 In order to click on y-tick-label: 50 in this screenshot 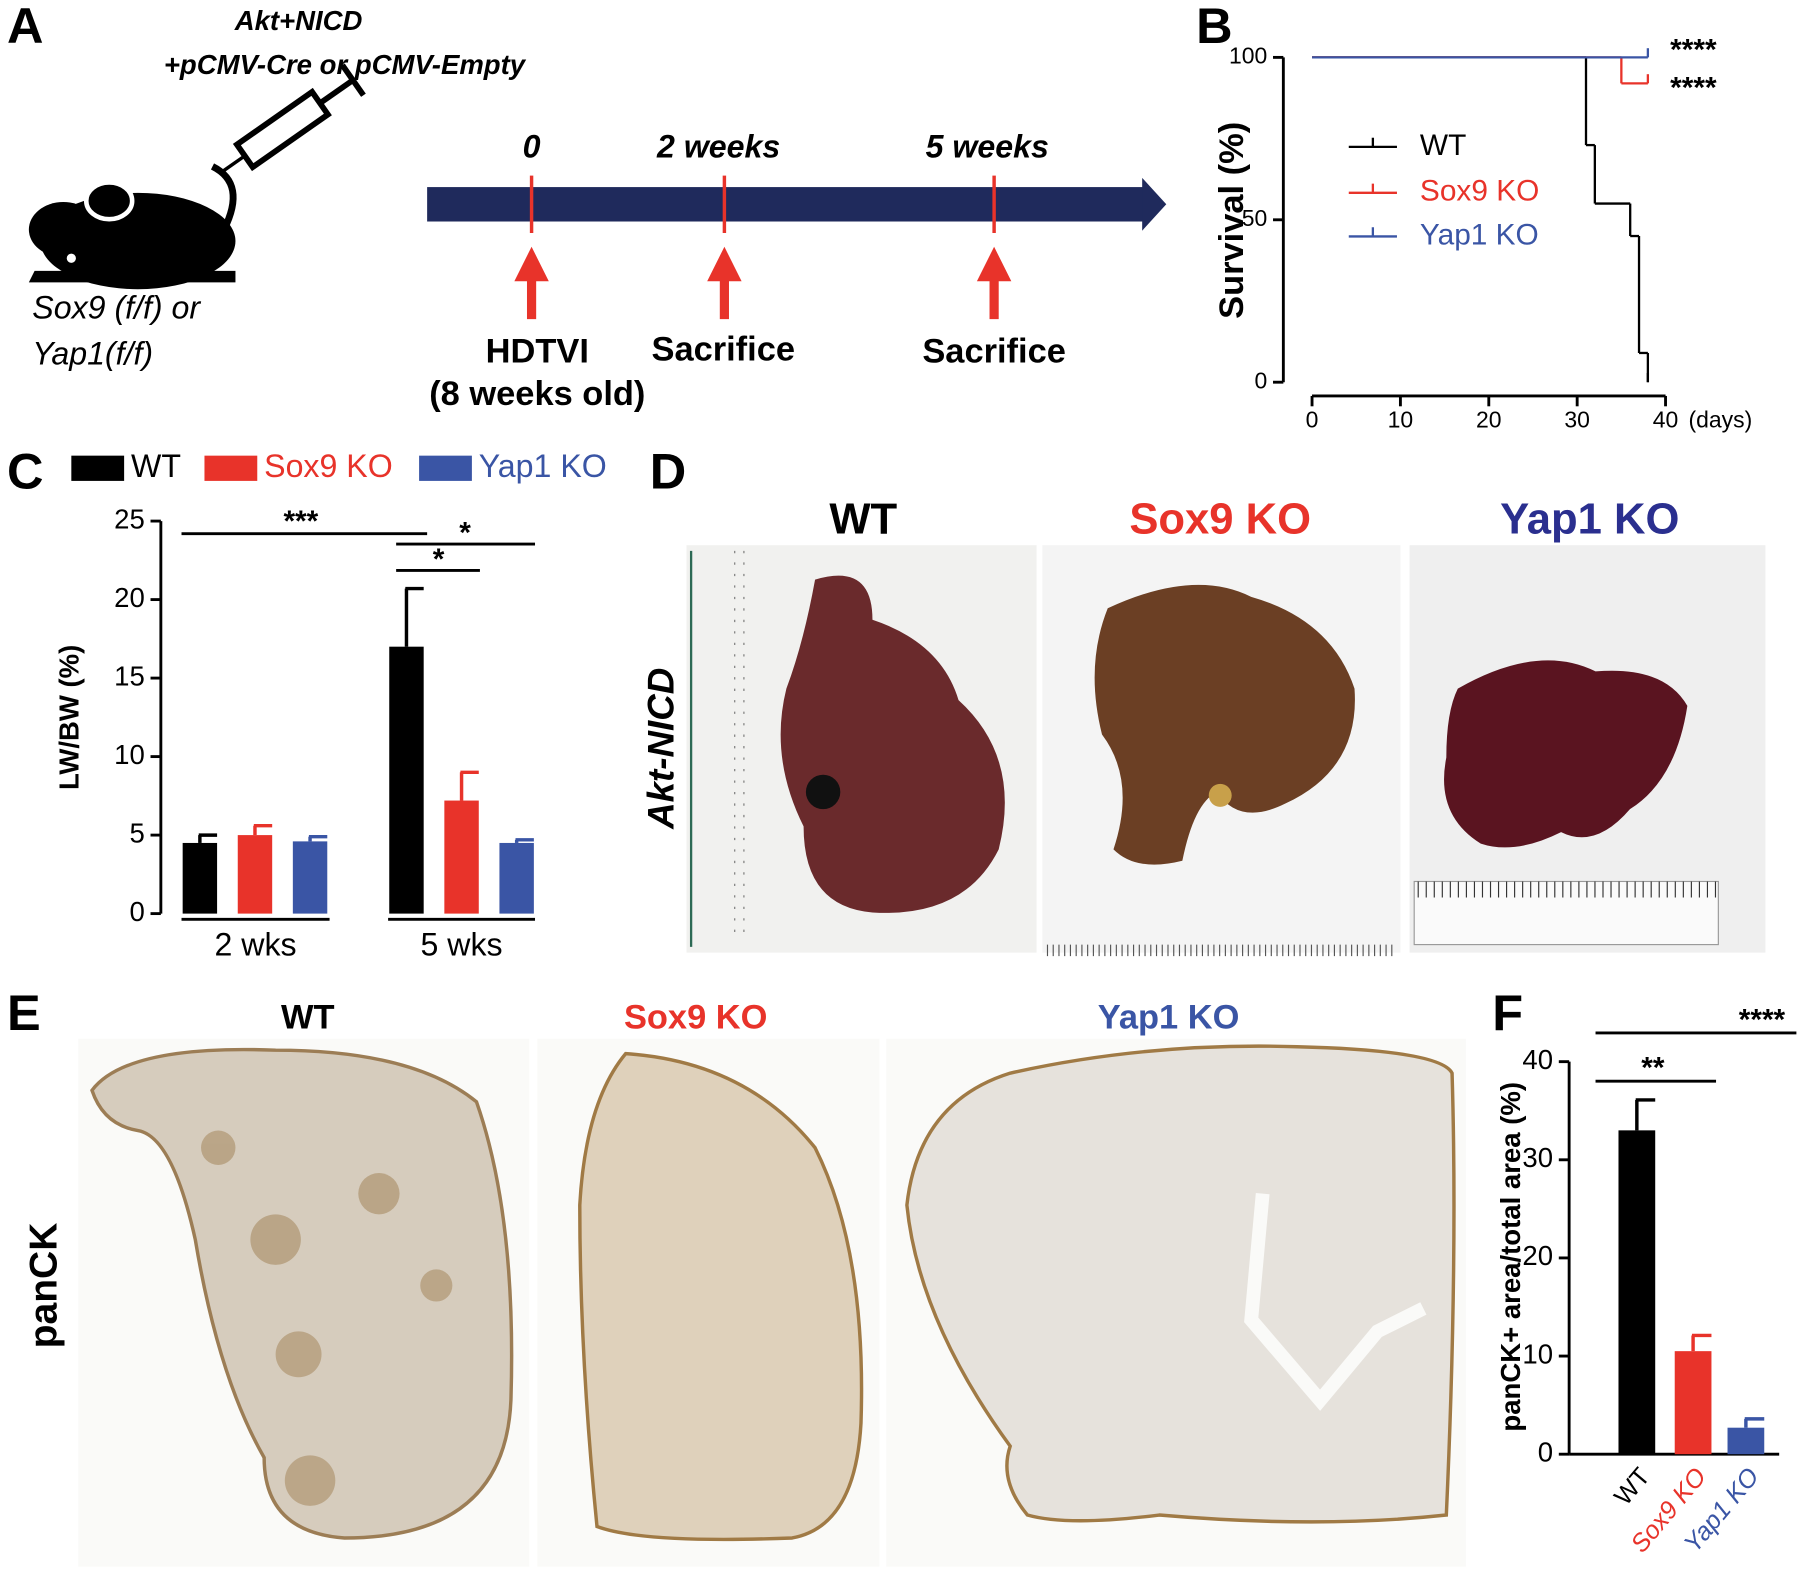, I will do `click(1255, 218)`.